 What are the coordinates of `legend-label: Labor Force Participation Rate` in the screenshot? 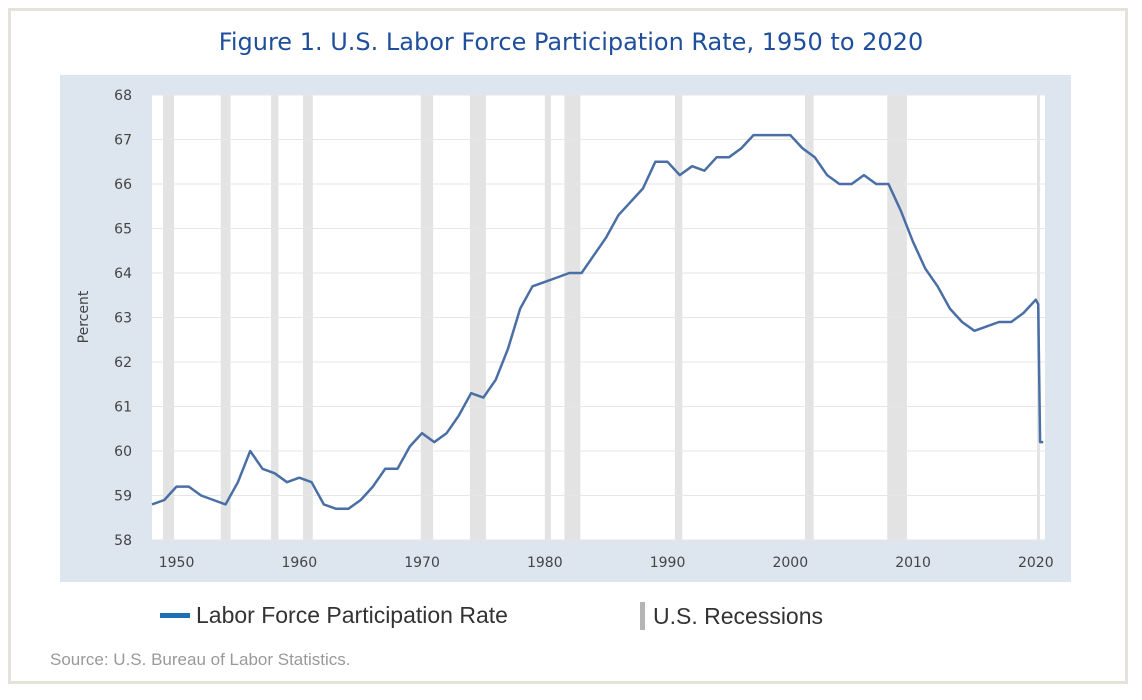 It's located at (352, 615).